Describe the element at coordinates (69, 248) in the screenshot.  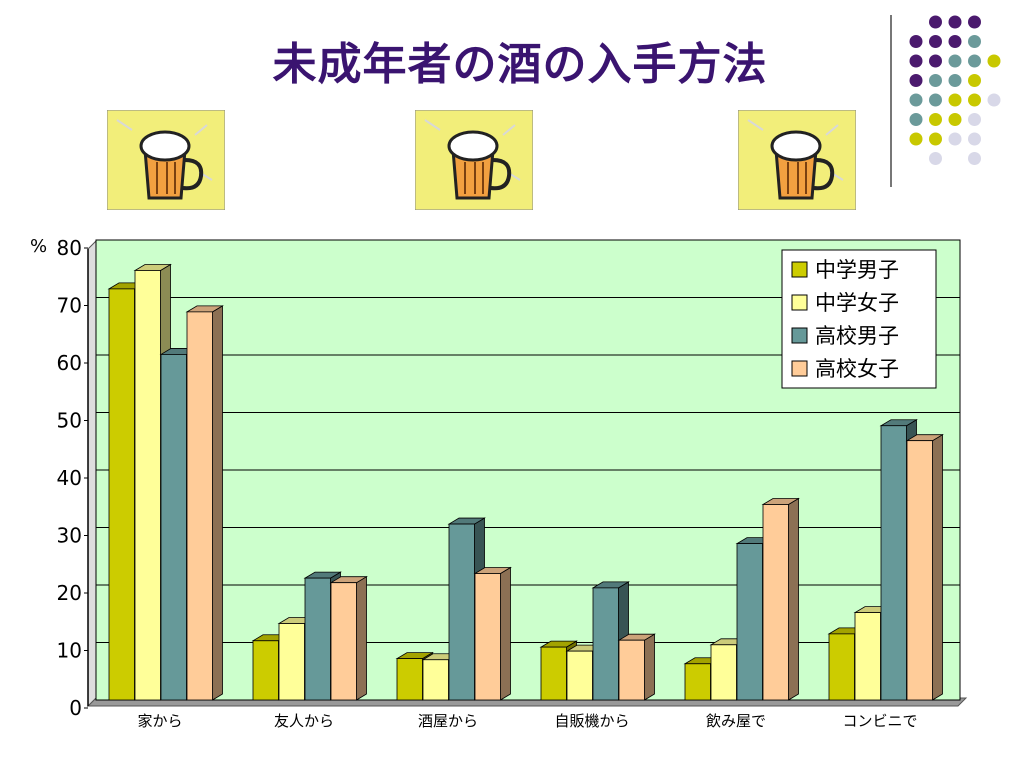
I see `y-tick-label: 80` at that location.